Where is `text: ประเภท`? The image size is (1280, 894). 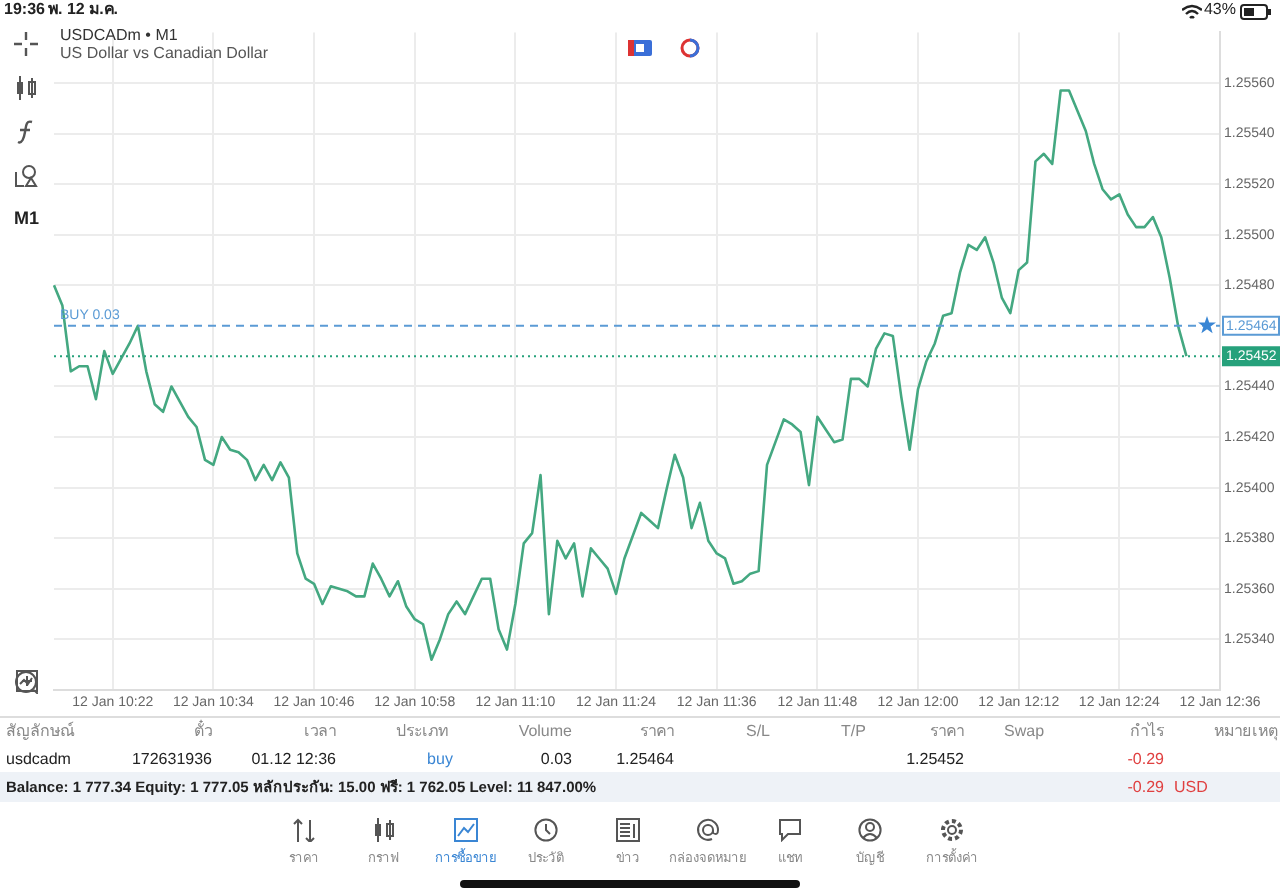
text: ประเภท is located at coordinates (422, 732).